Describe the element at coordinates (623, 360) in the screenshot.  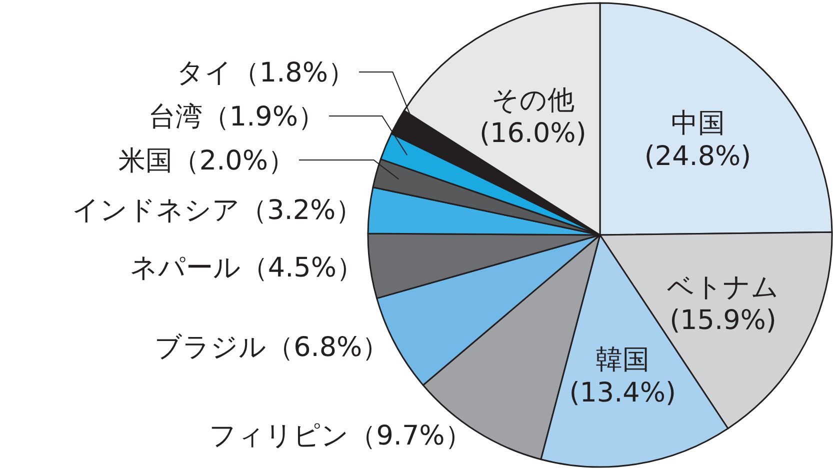
I see `slice-label: 韓国` at that location.